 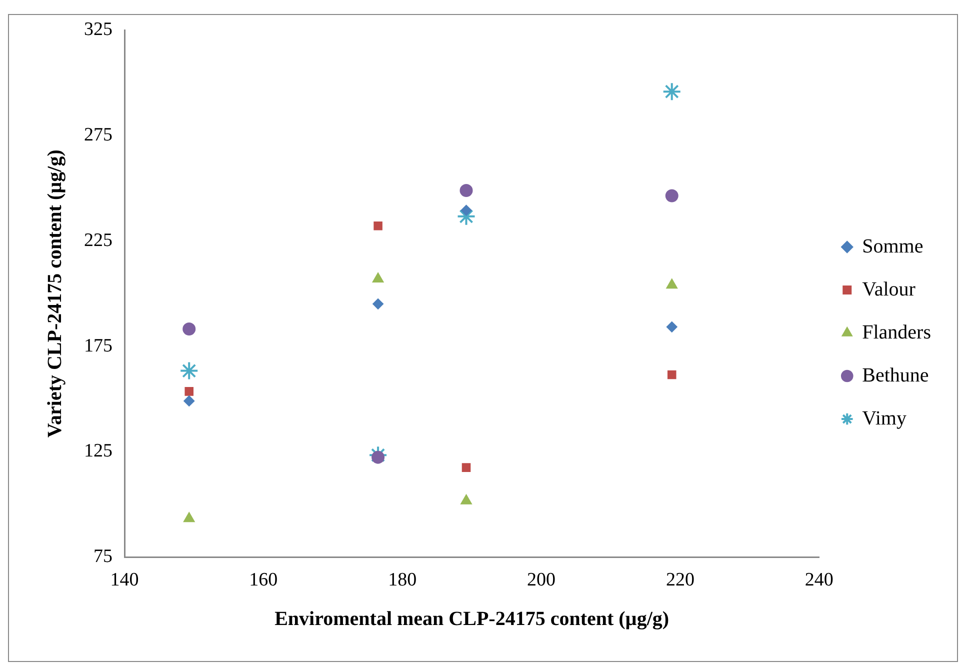 What do you see at coordinates (893, 246) in the screenshot?
I see `legend-label: Somme` at bounding box center [893, 246].